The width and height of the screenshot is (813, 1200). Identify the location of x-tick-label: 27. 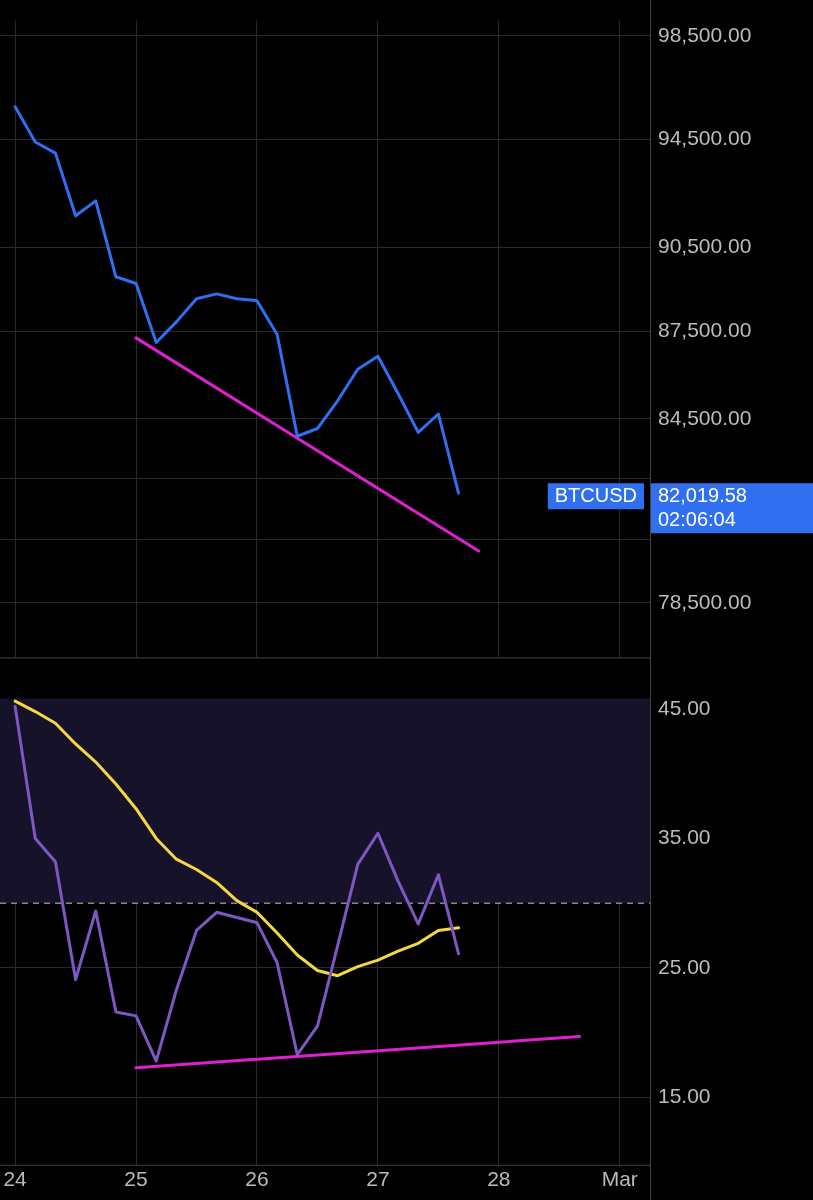
(378, 1179).